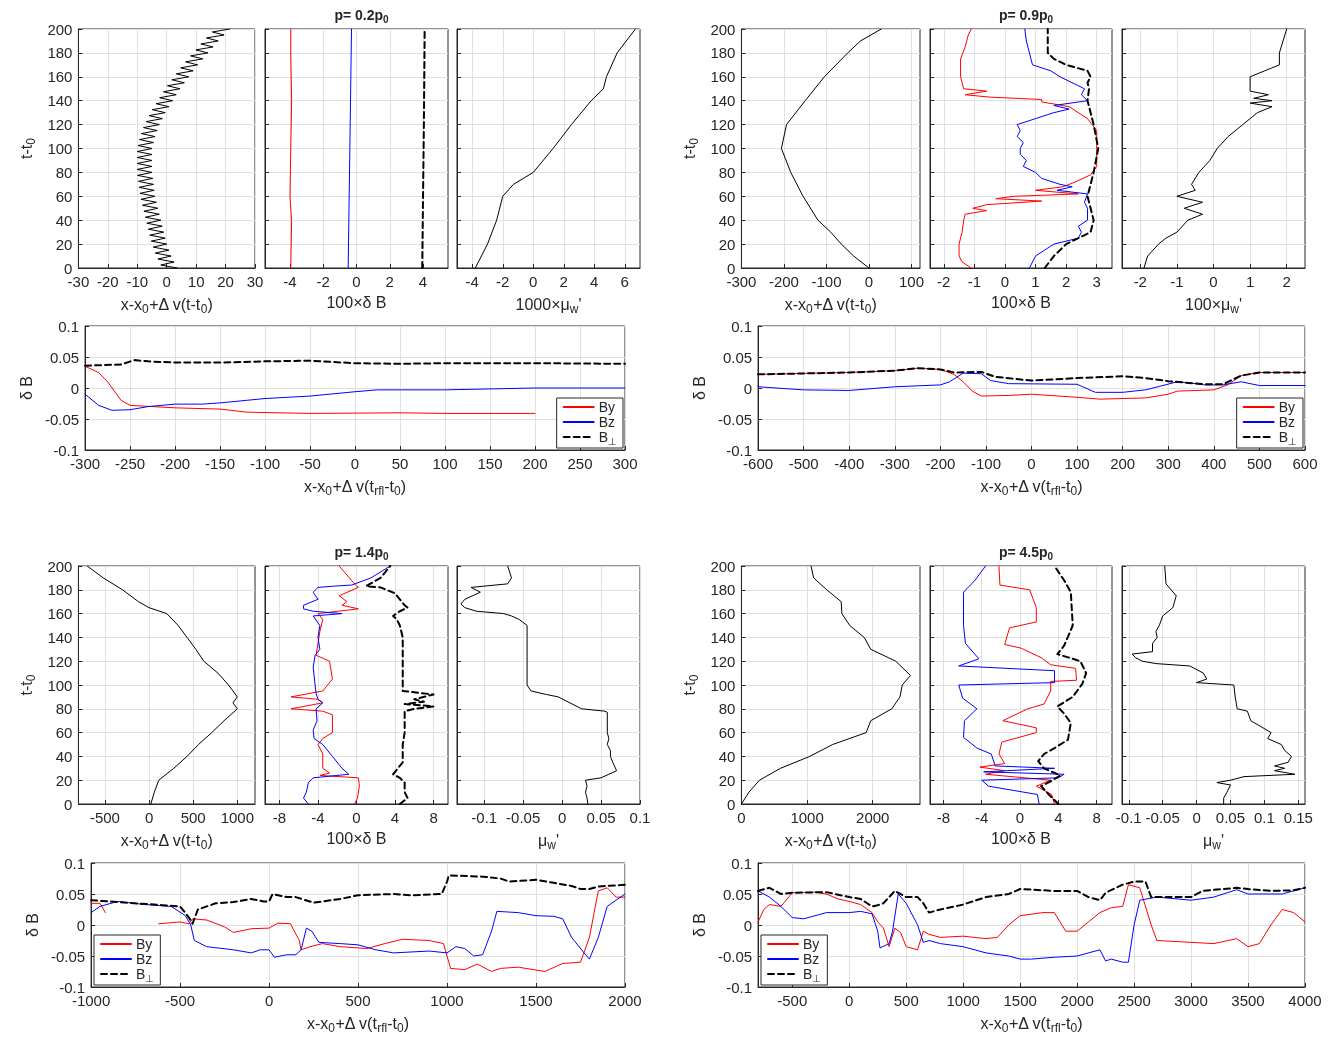  What do you see at coordinates (742, 326) in the screenshot?
I see `y-tick-label: 0.1` at bounding box center [742, 326].